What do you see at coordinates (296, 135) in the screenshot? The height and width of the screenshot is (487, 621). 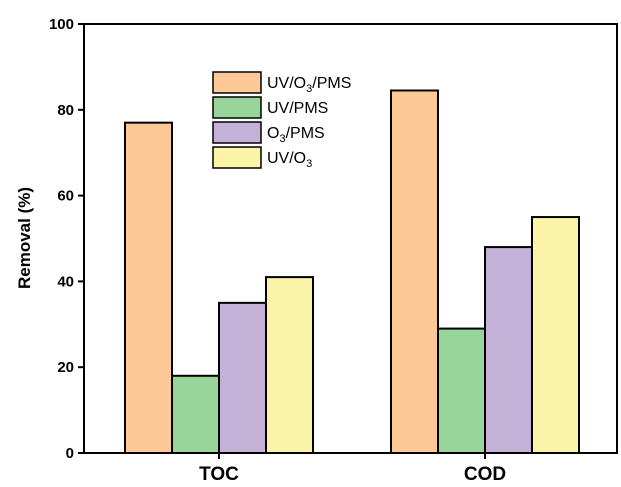 I see `legend-label-3: O3/PMS` at bounding box center [296, 135].